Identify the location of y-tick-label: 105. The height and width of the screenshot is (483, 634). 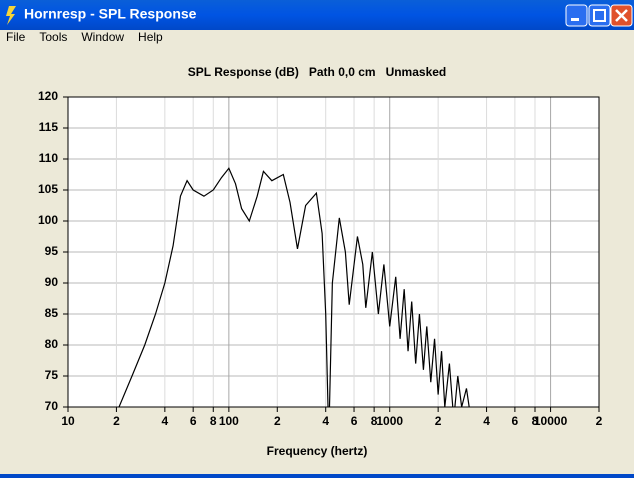
(48, 189).